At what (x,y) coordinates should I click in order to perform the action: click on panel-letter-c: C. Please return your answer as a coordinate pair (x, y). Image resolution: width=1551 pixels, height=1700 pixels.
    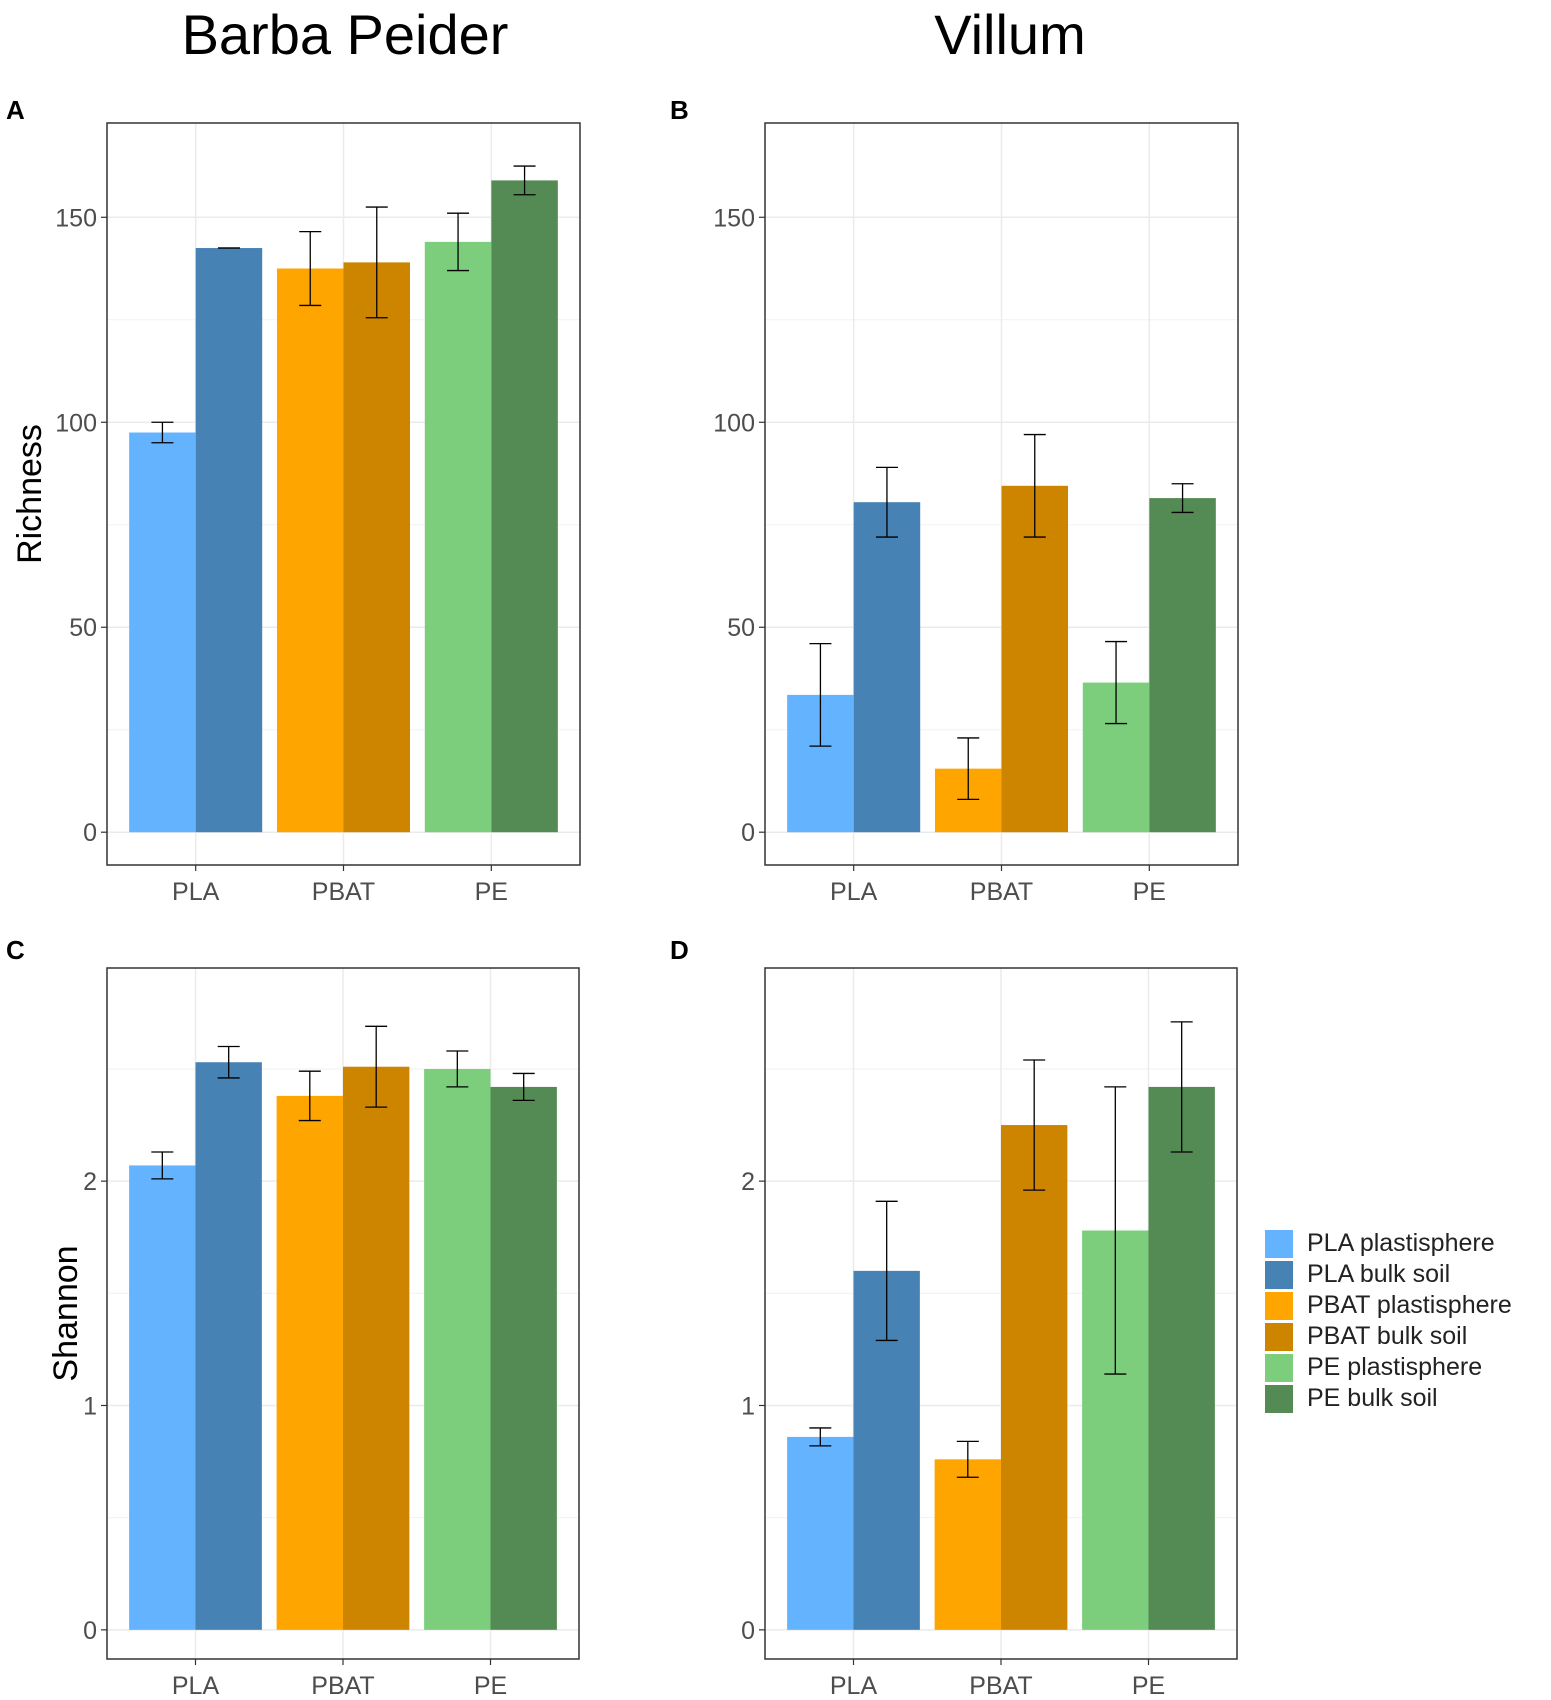
    Looking at the image, I should click on (15, 950).